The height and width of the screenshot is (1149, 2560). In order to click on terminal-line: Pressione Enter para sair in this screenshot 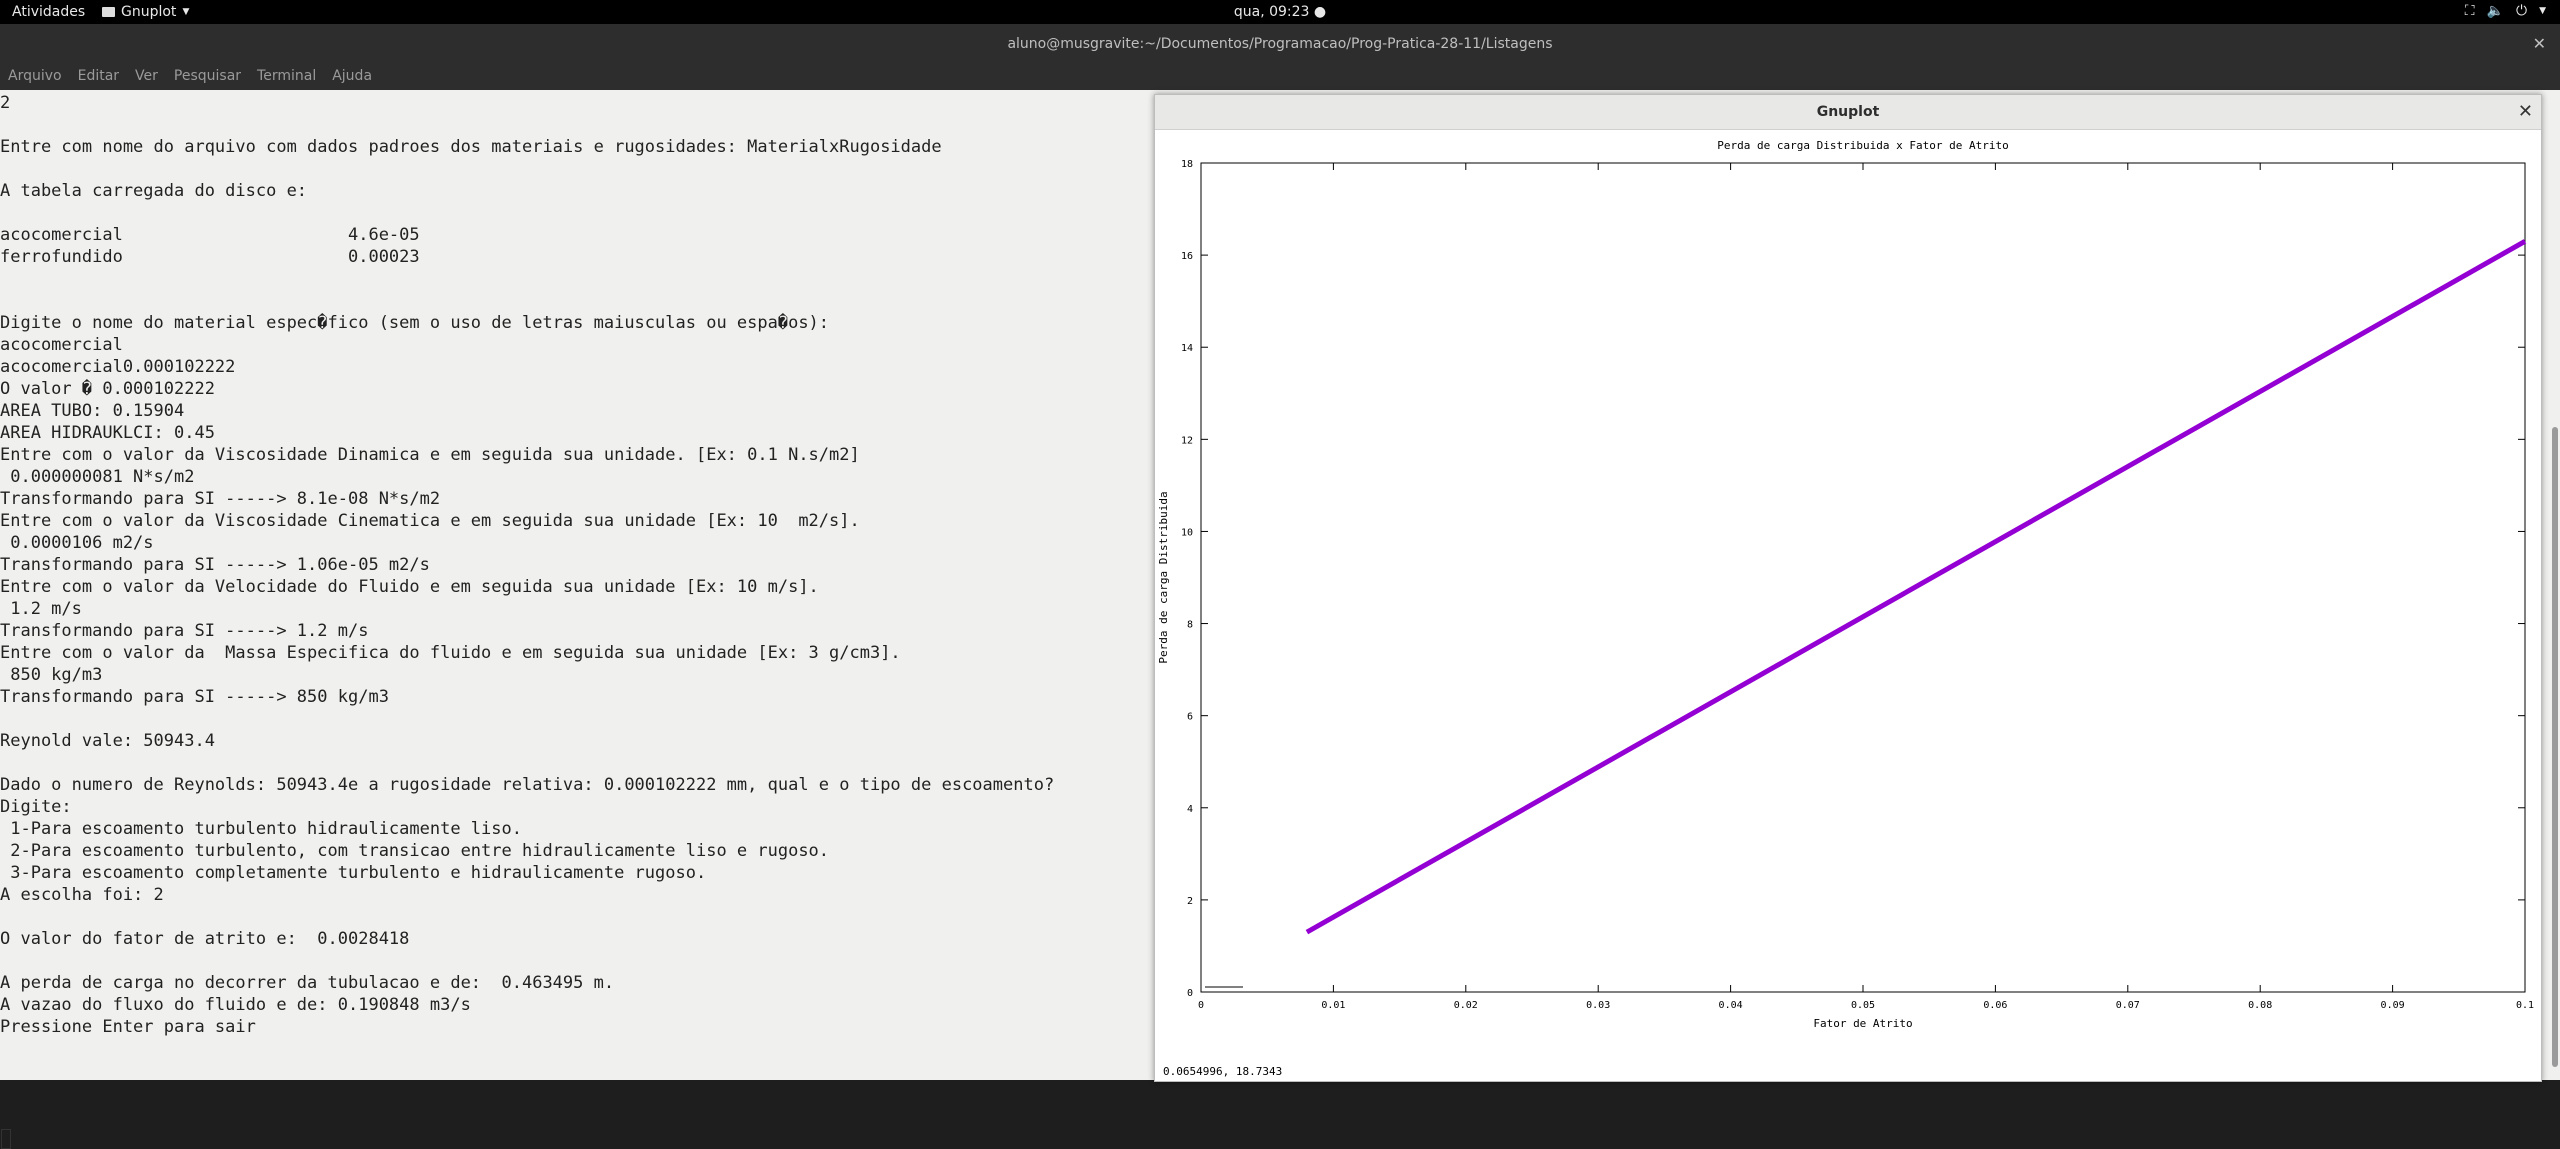, I will do `click(128, 1027)`.